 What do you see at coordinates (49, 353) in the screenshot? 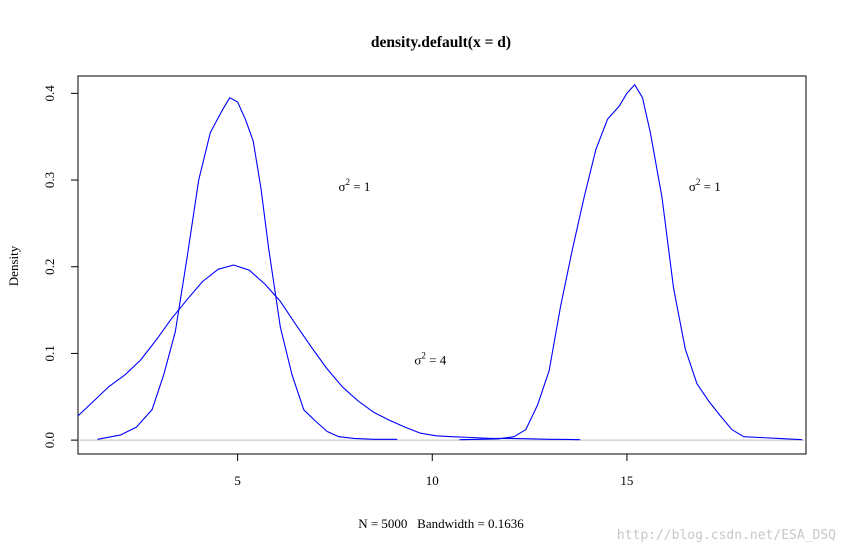
I see `y-tick-label: 0.1` at bounding box center [49, 353].